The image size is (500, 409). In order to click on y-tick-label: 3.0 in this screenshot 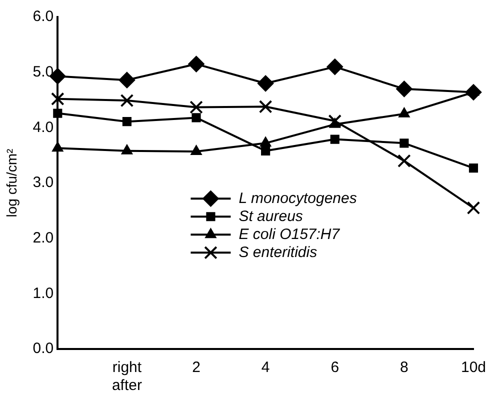, I will do `click(43, 183)`.